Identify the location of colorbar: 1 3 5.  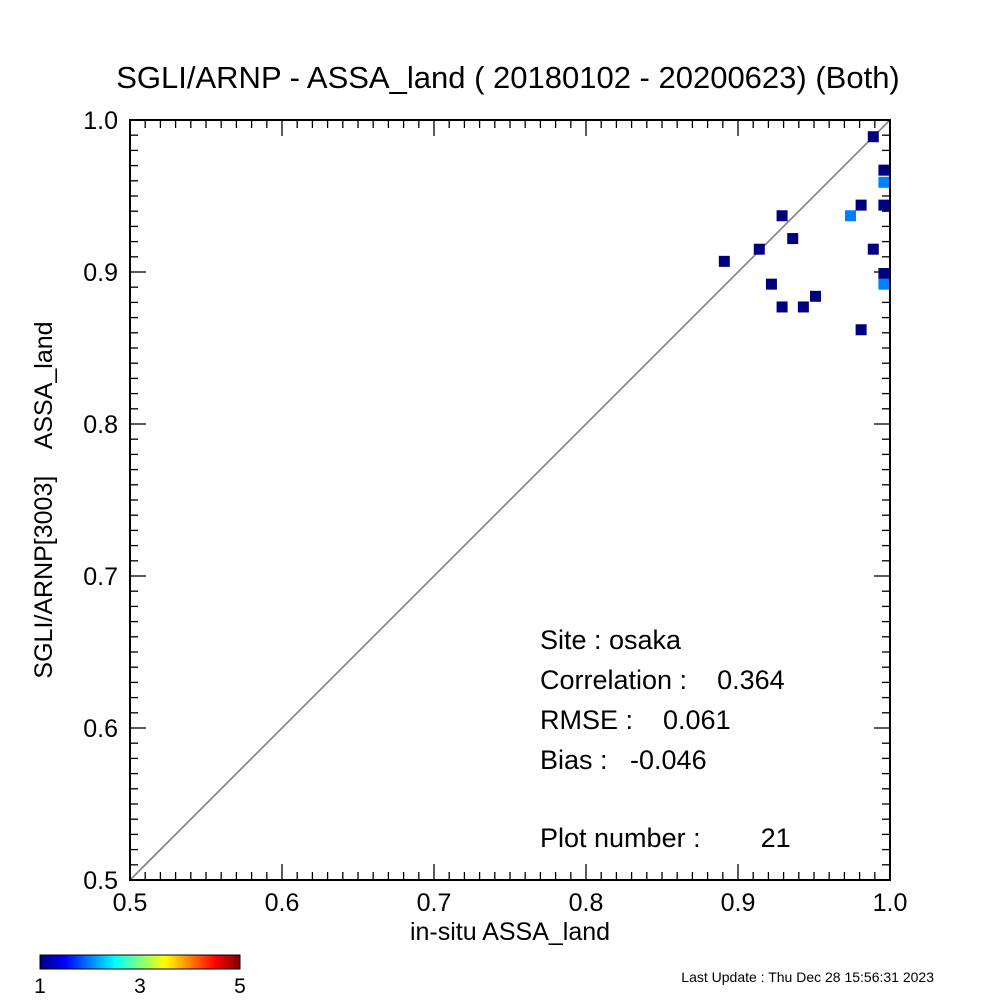
(140, 976).